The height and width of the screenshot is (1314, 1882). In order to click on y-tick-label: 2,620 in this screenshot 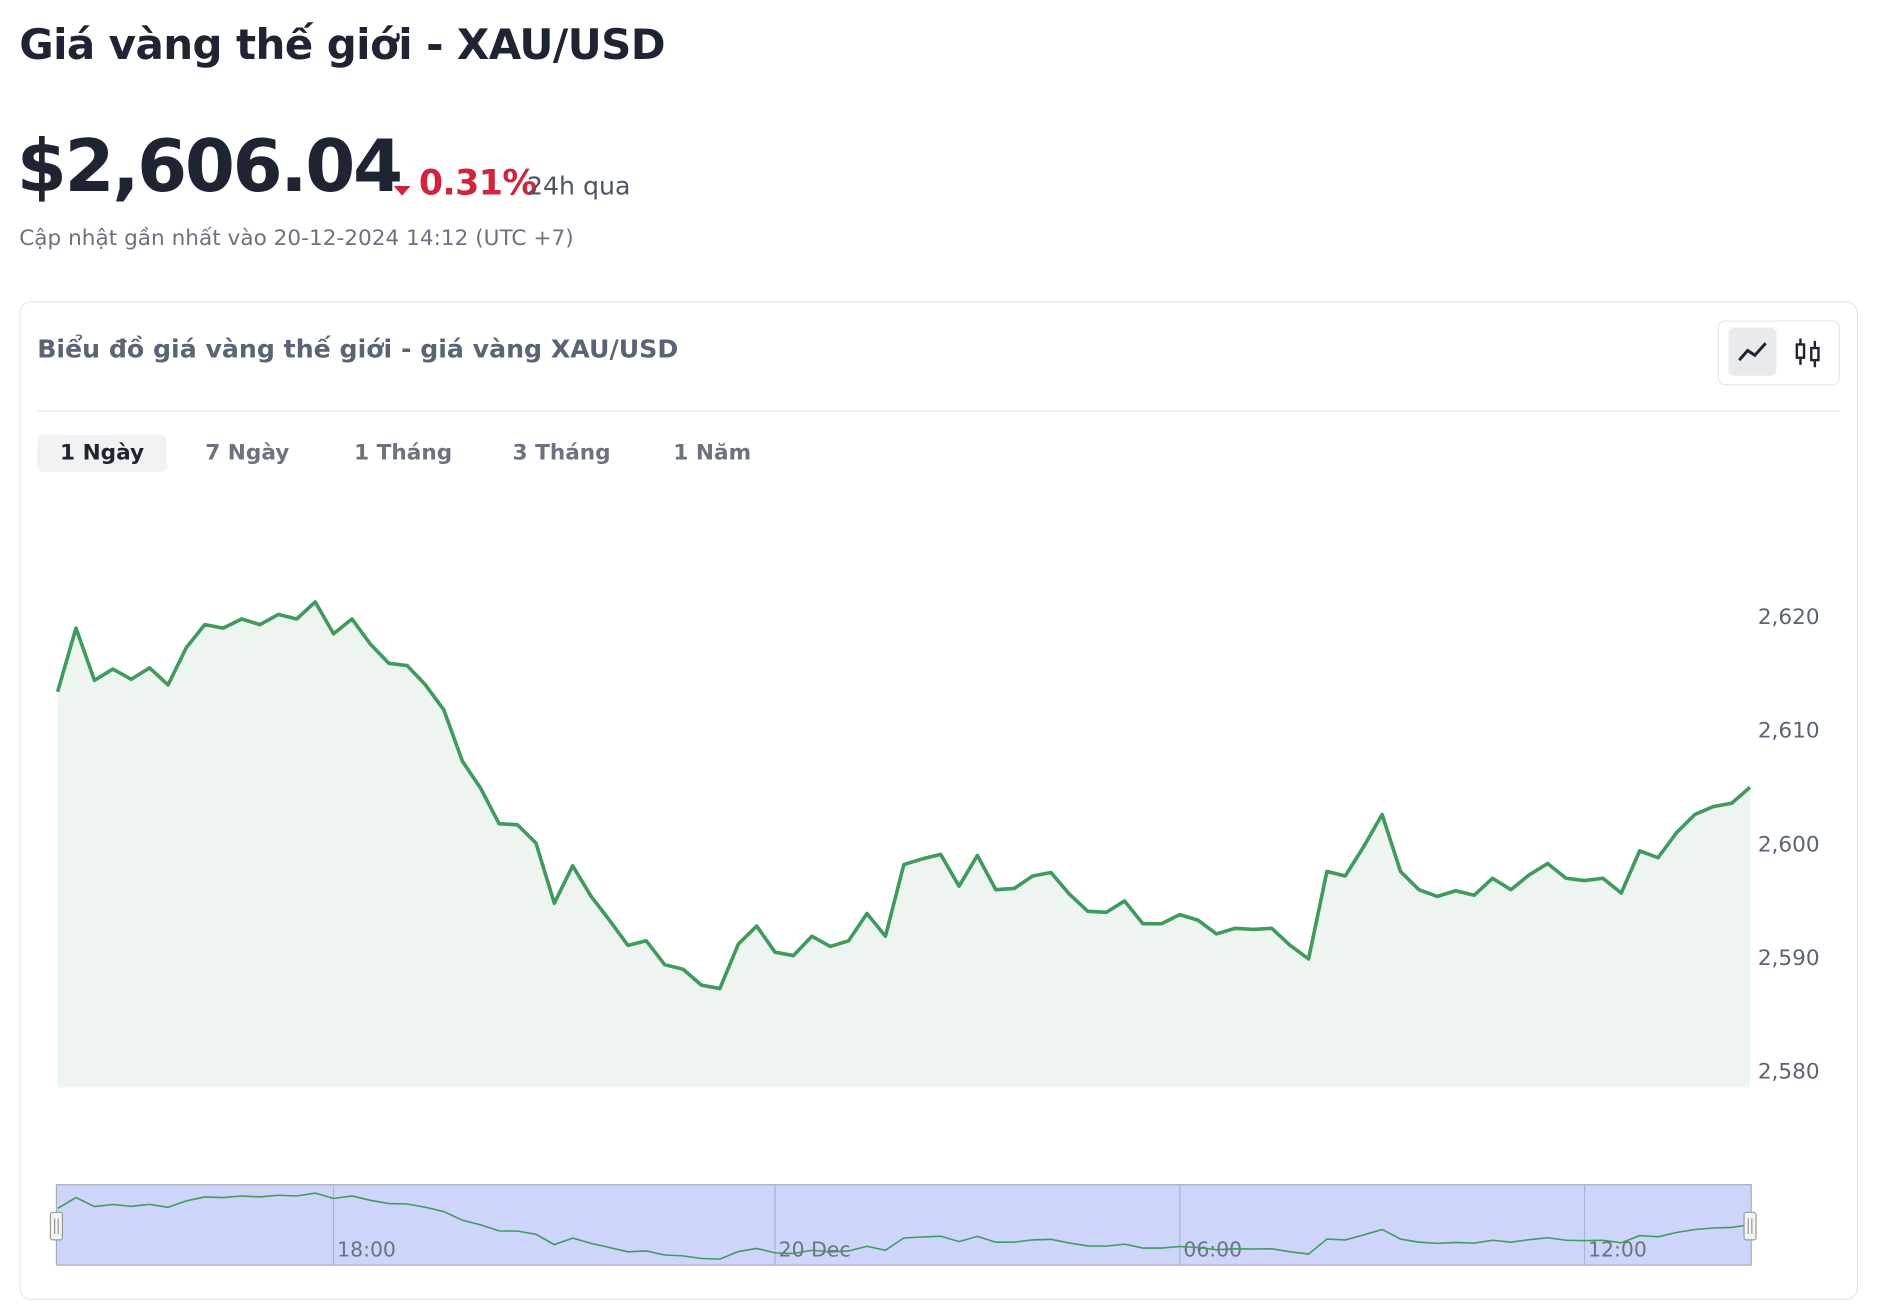, I will do `click(1789, 617)`.